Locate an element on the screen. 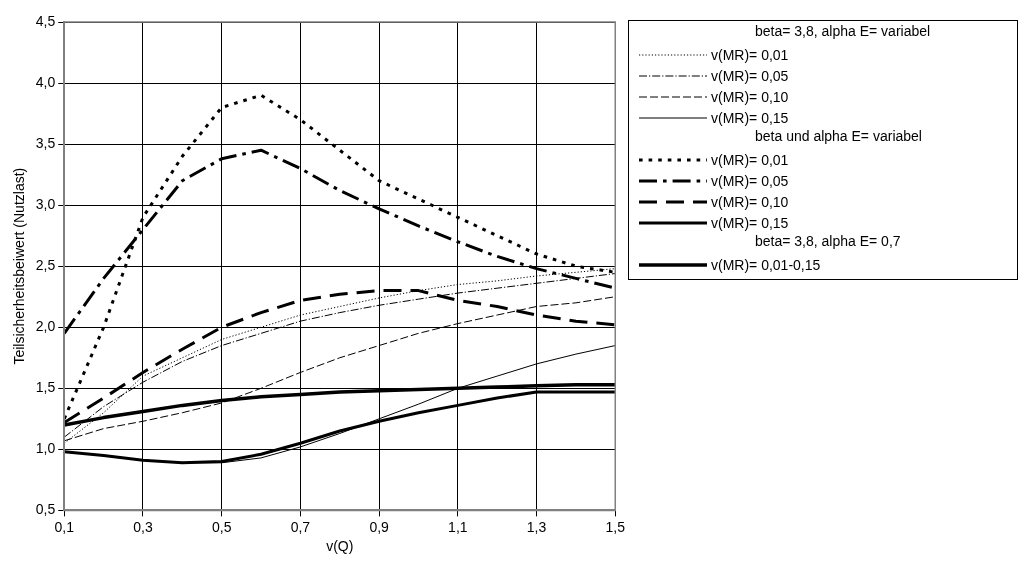  x-tick-label: 1,5 is located at coordinates (615, 526).